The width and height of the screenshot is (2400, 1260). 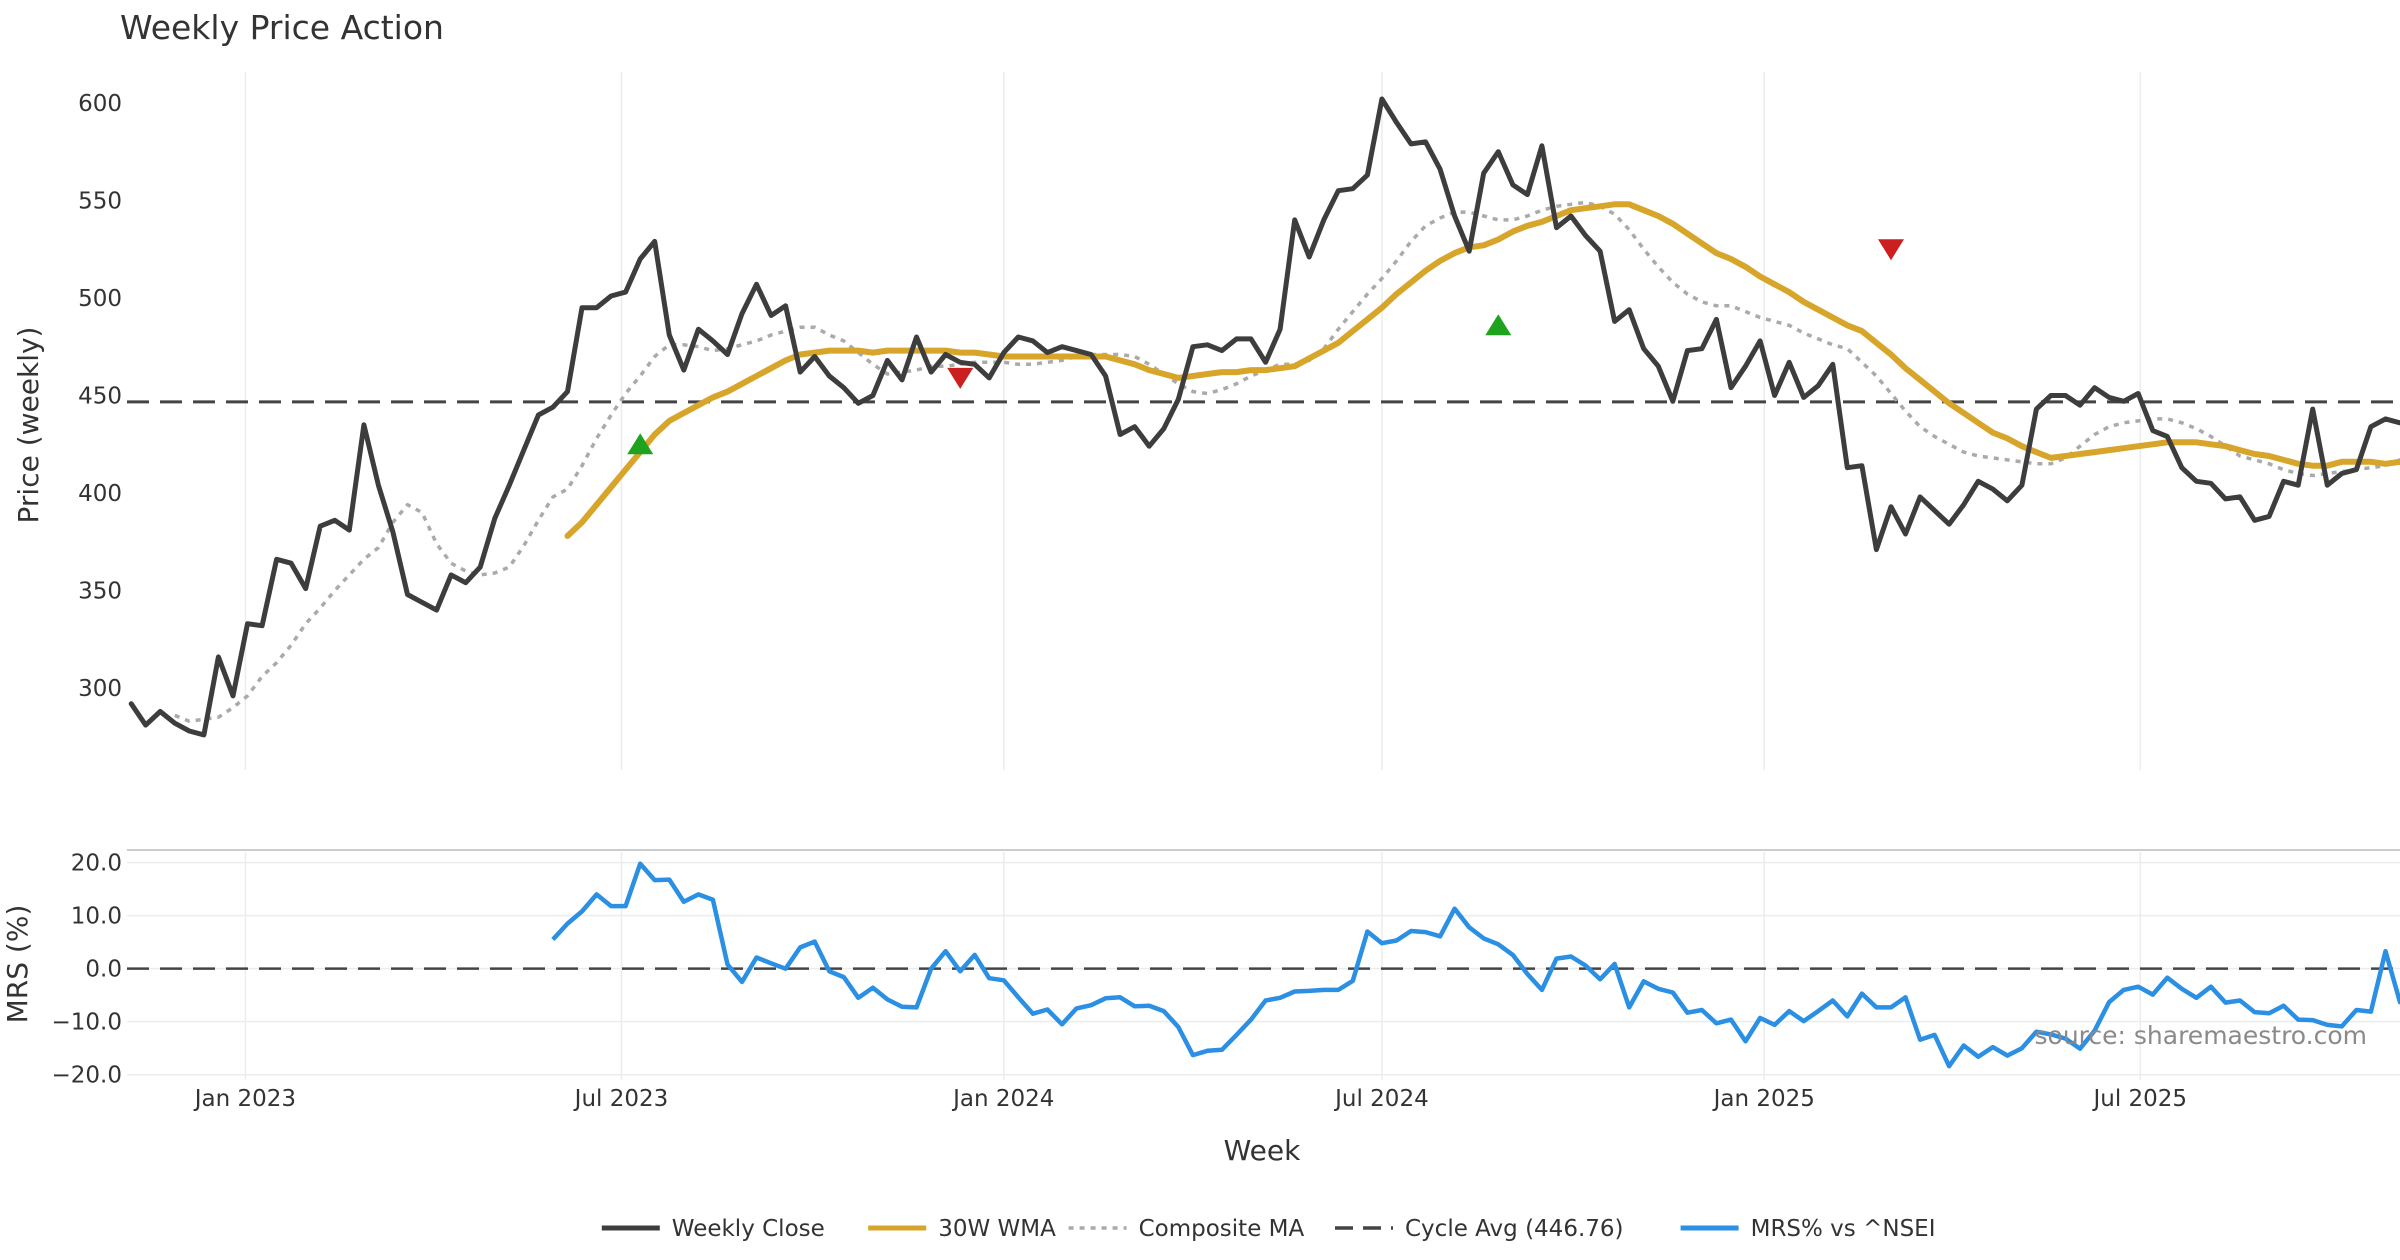 What do you see at coordinates (87, 1023) in the screenshot?
I see `mrs-y-tick-label: −10.0` at bounding box center [87, 1023].